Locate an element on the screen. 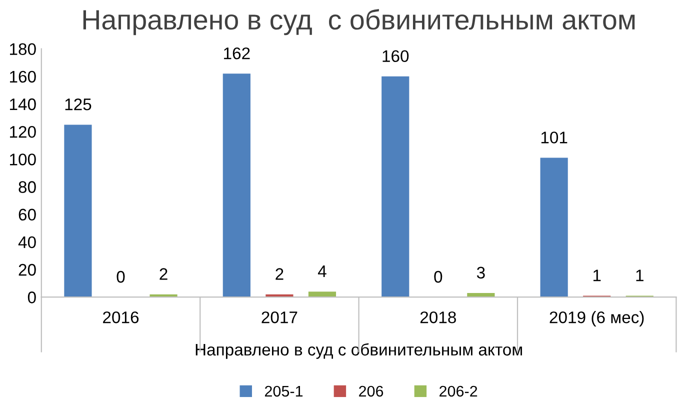  y-tick-label: 40 is located at coordinates (27, 242).